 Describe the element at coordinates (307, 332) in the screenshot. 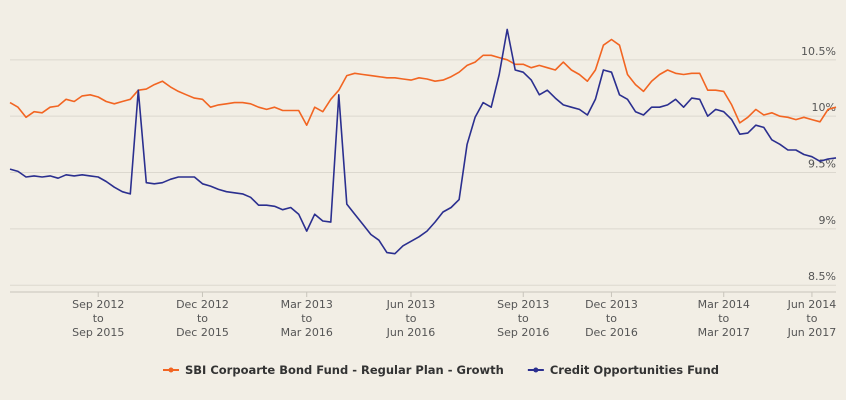

I see `x-tick-label-line: Mar 2016` at that location.